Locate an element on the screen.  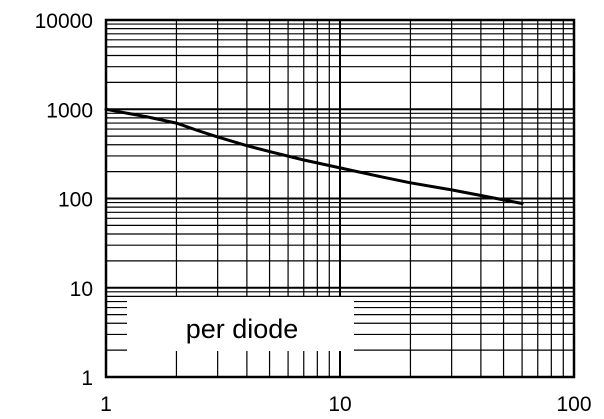
y-tick-label: 100 is located at coordinates (75, 200).